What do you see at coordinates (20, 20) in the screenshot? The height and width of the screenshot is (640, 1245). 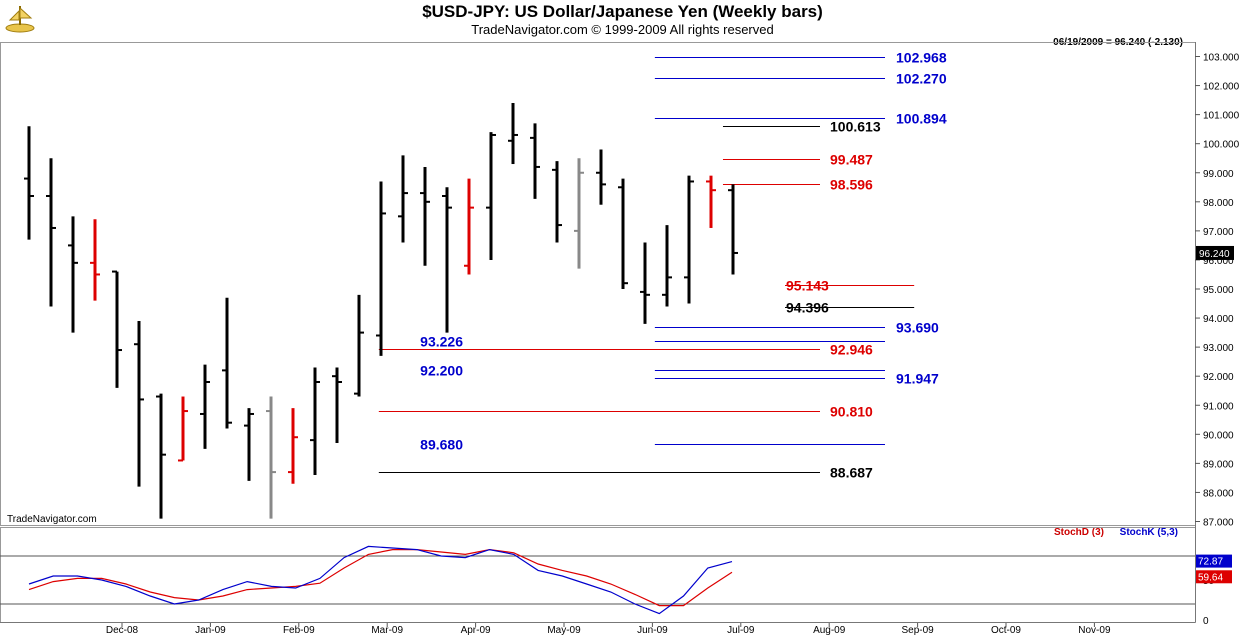 I see `tradenavigator-logo-icon` at bounding box center [20, 20].